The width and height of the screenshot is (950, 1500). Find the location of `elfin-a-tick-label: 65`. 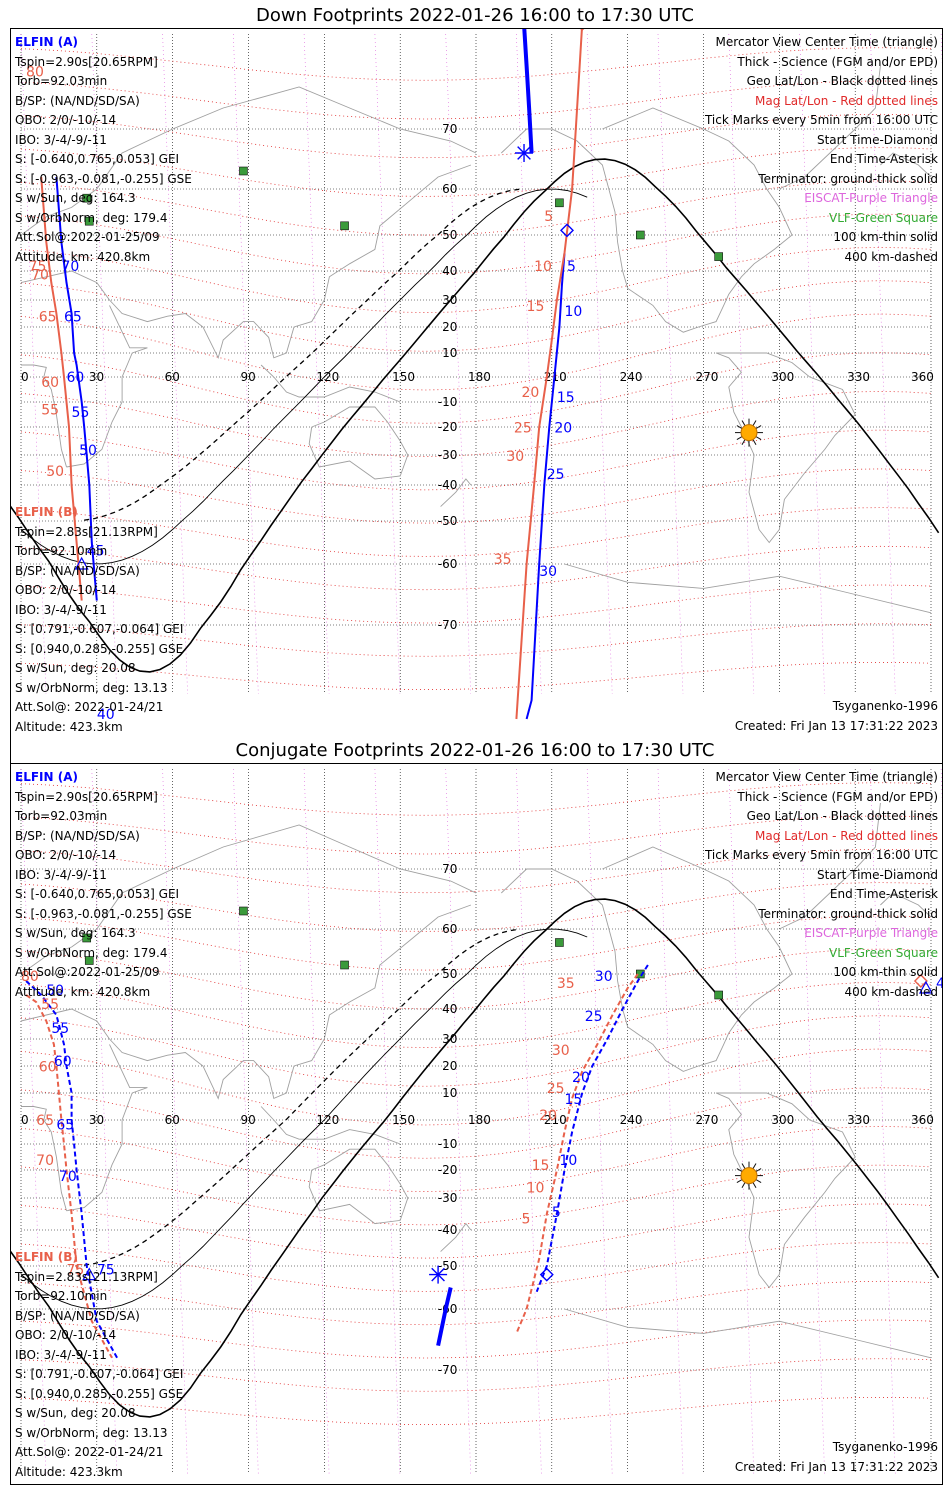

elfin-a-tick-label: 65 is located at coordinates (65, 1126).